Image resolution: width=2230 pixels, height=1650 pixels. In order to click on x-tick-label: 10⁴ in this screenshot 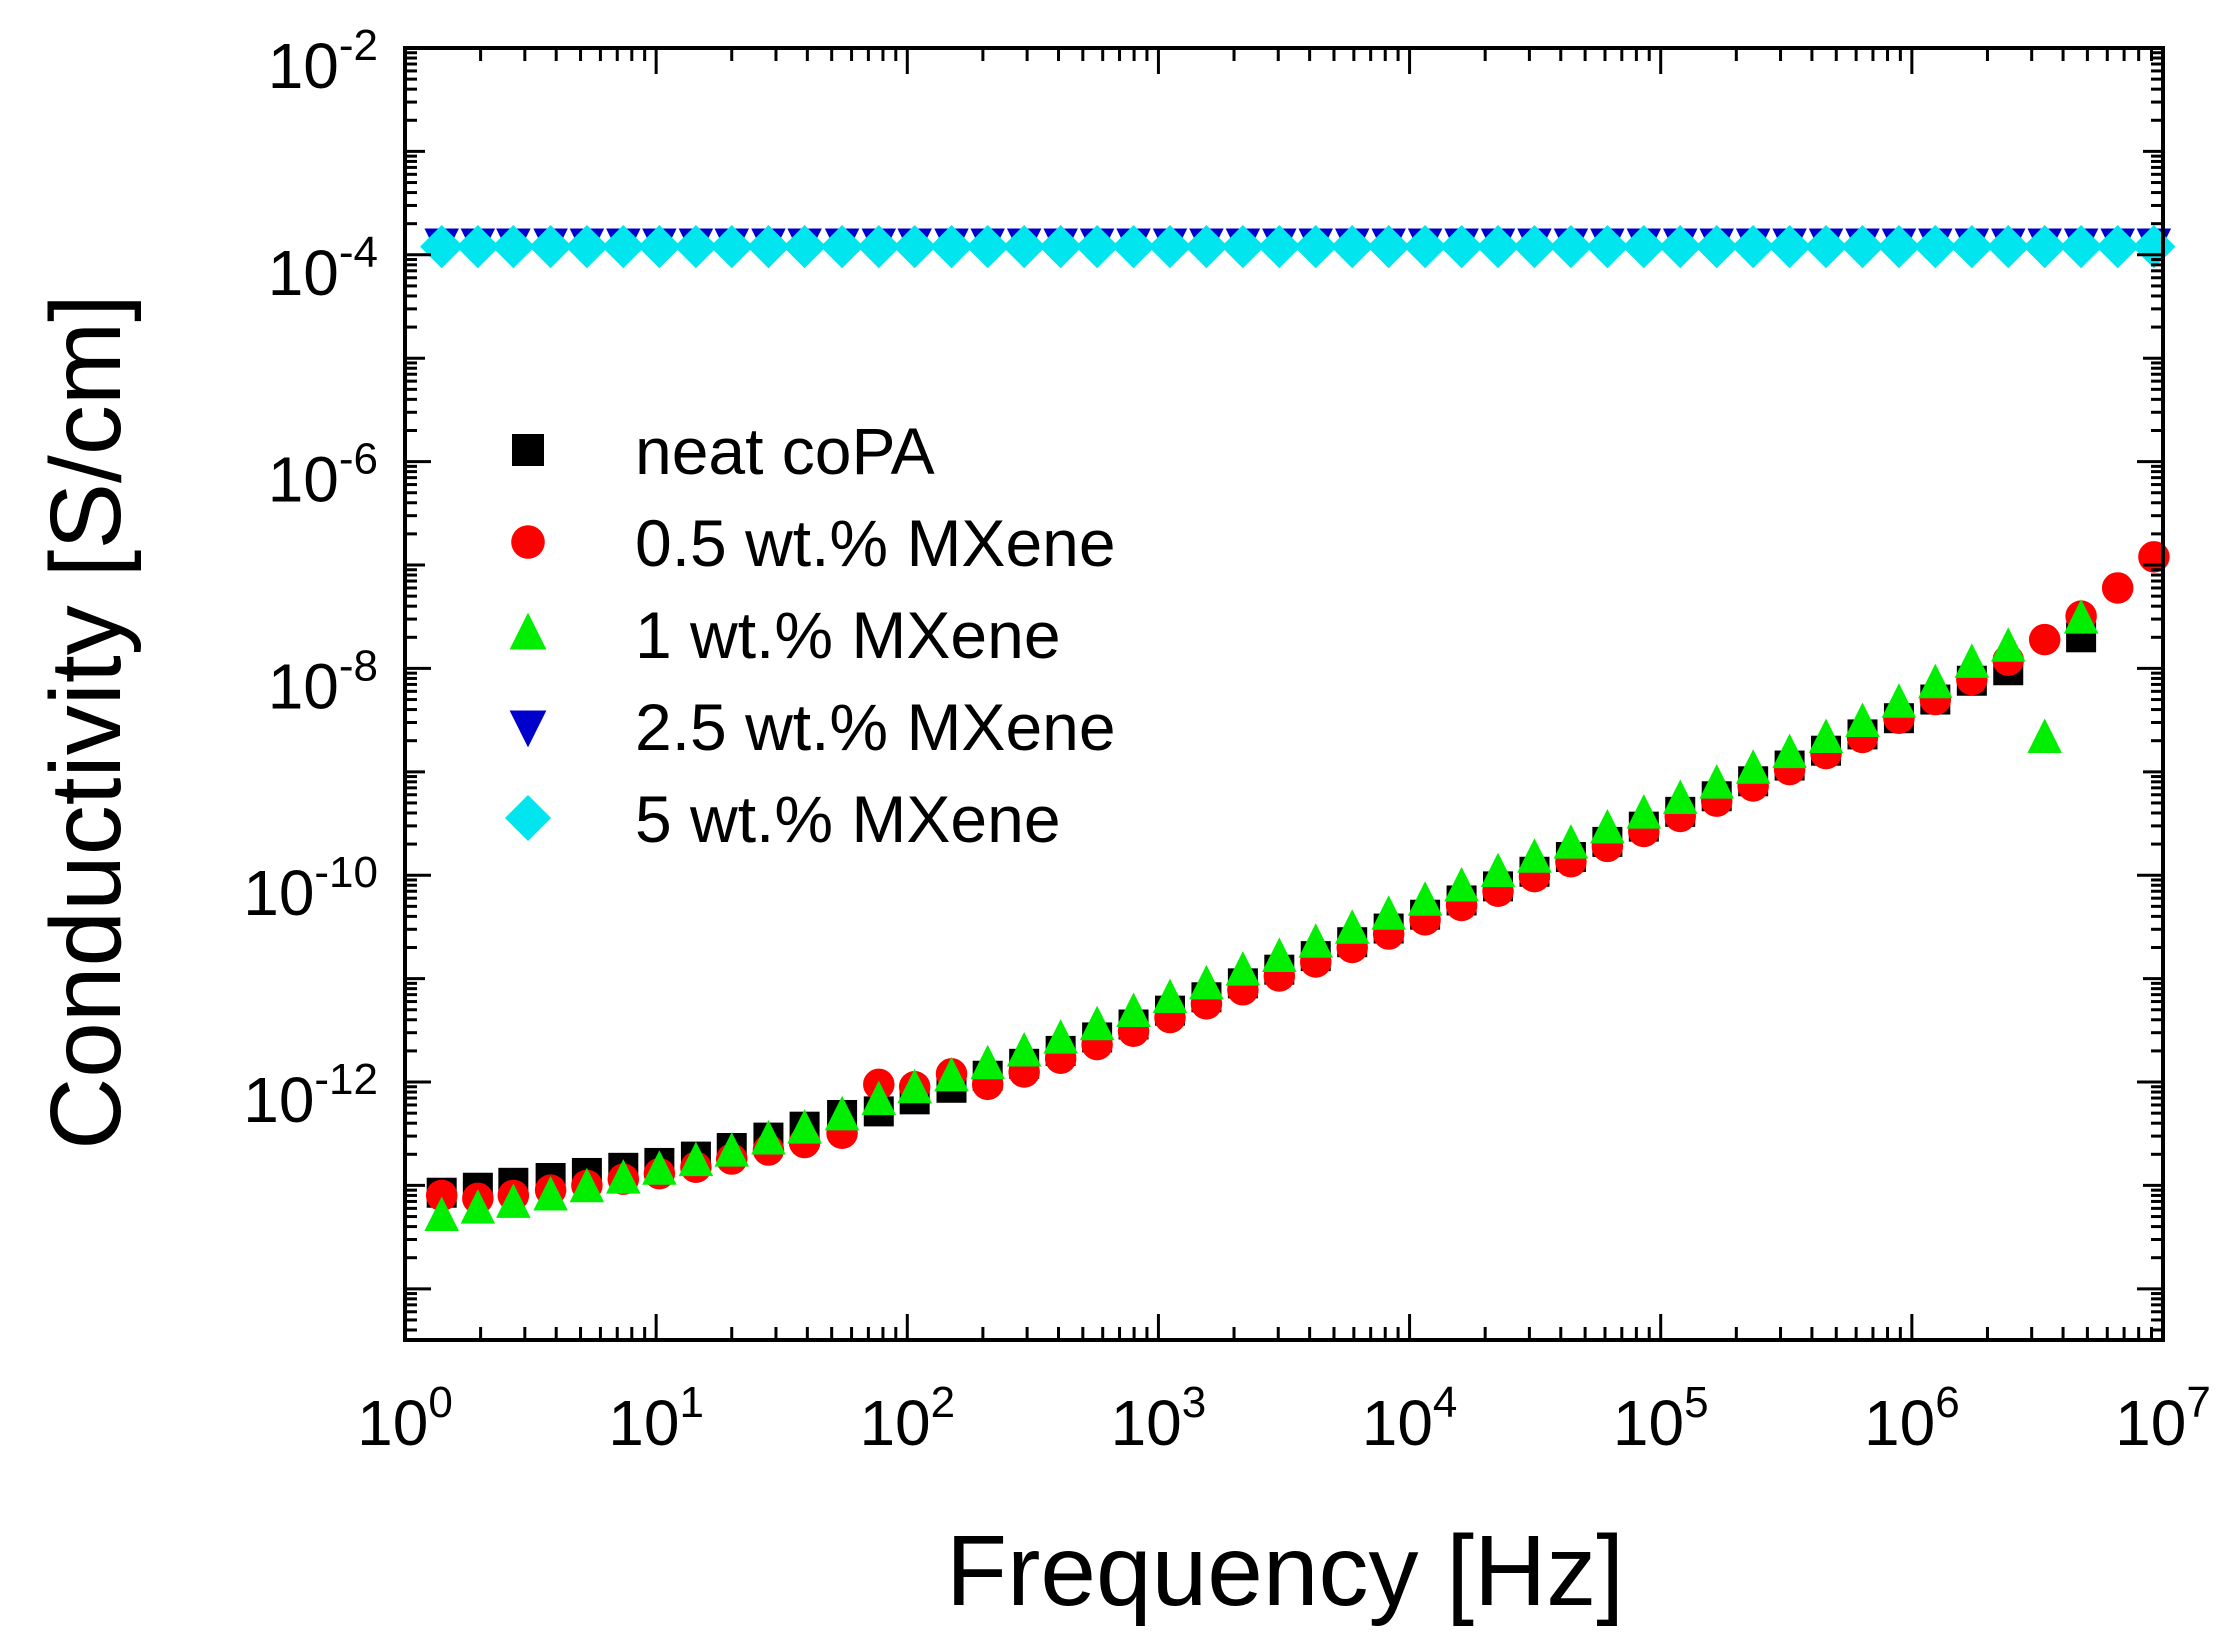, I will do `click(1410, 1418)`.